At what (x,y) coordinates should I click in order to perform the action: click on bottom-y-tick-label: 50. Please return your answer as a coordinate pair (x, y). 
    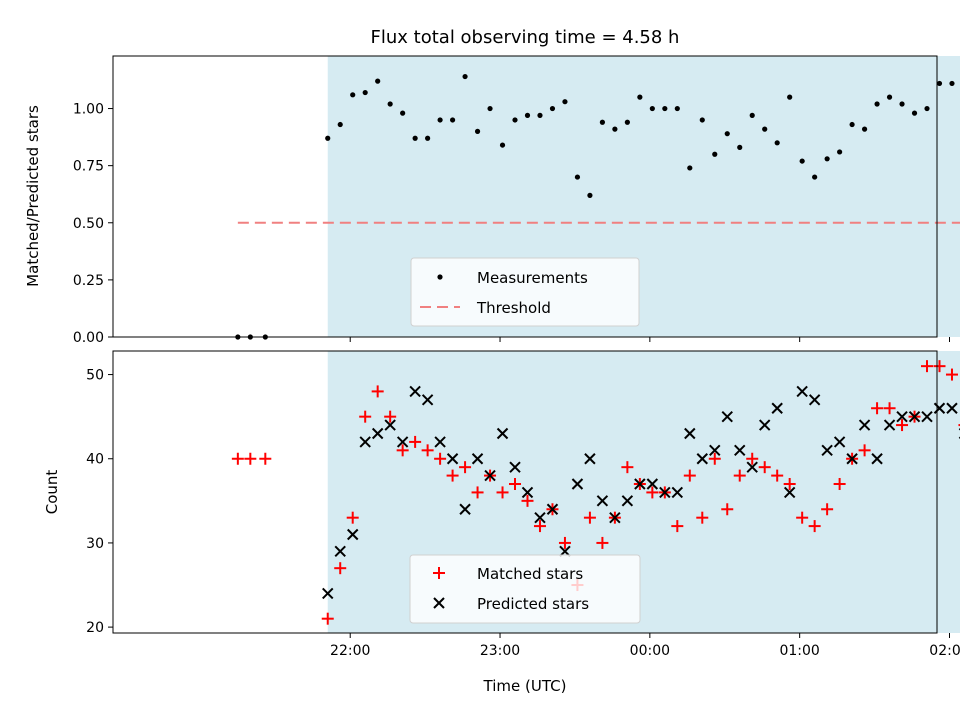
    Looking at the image, I should click on (95, 376).